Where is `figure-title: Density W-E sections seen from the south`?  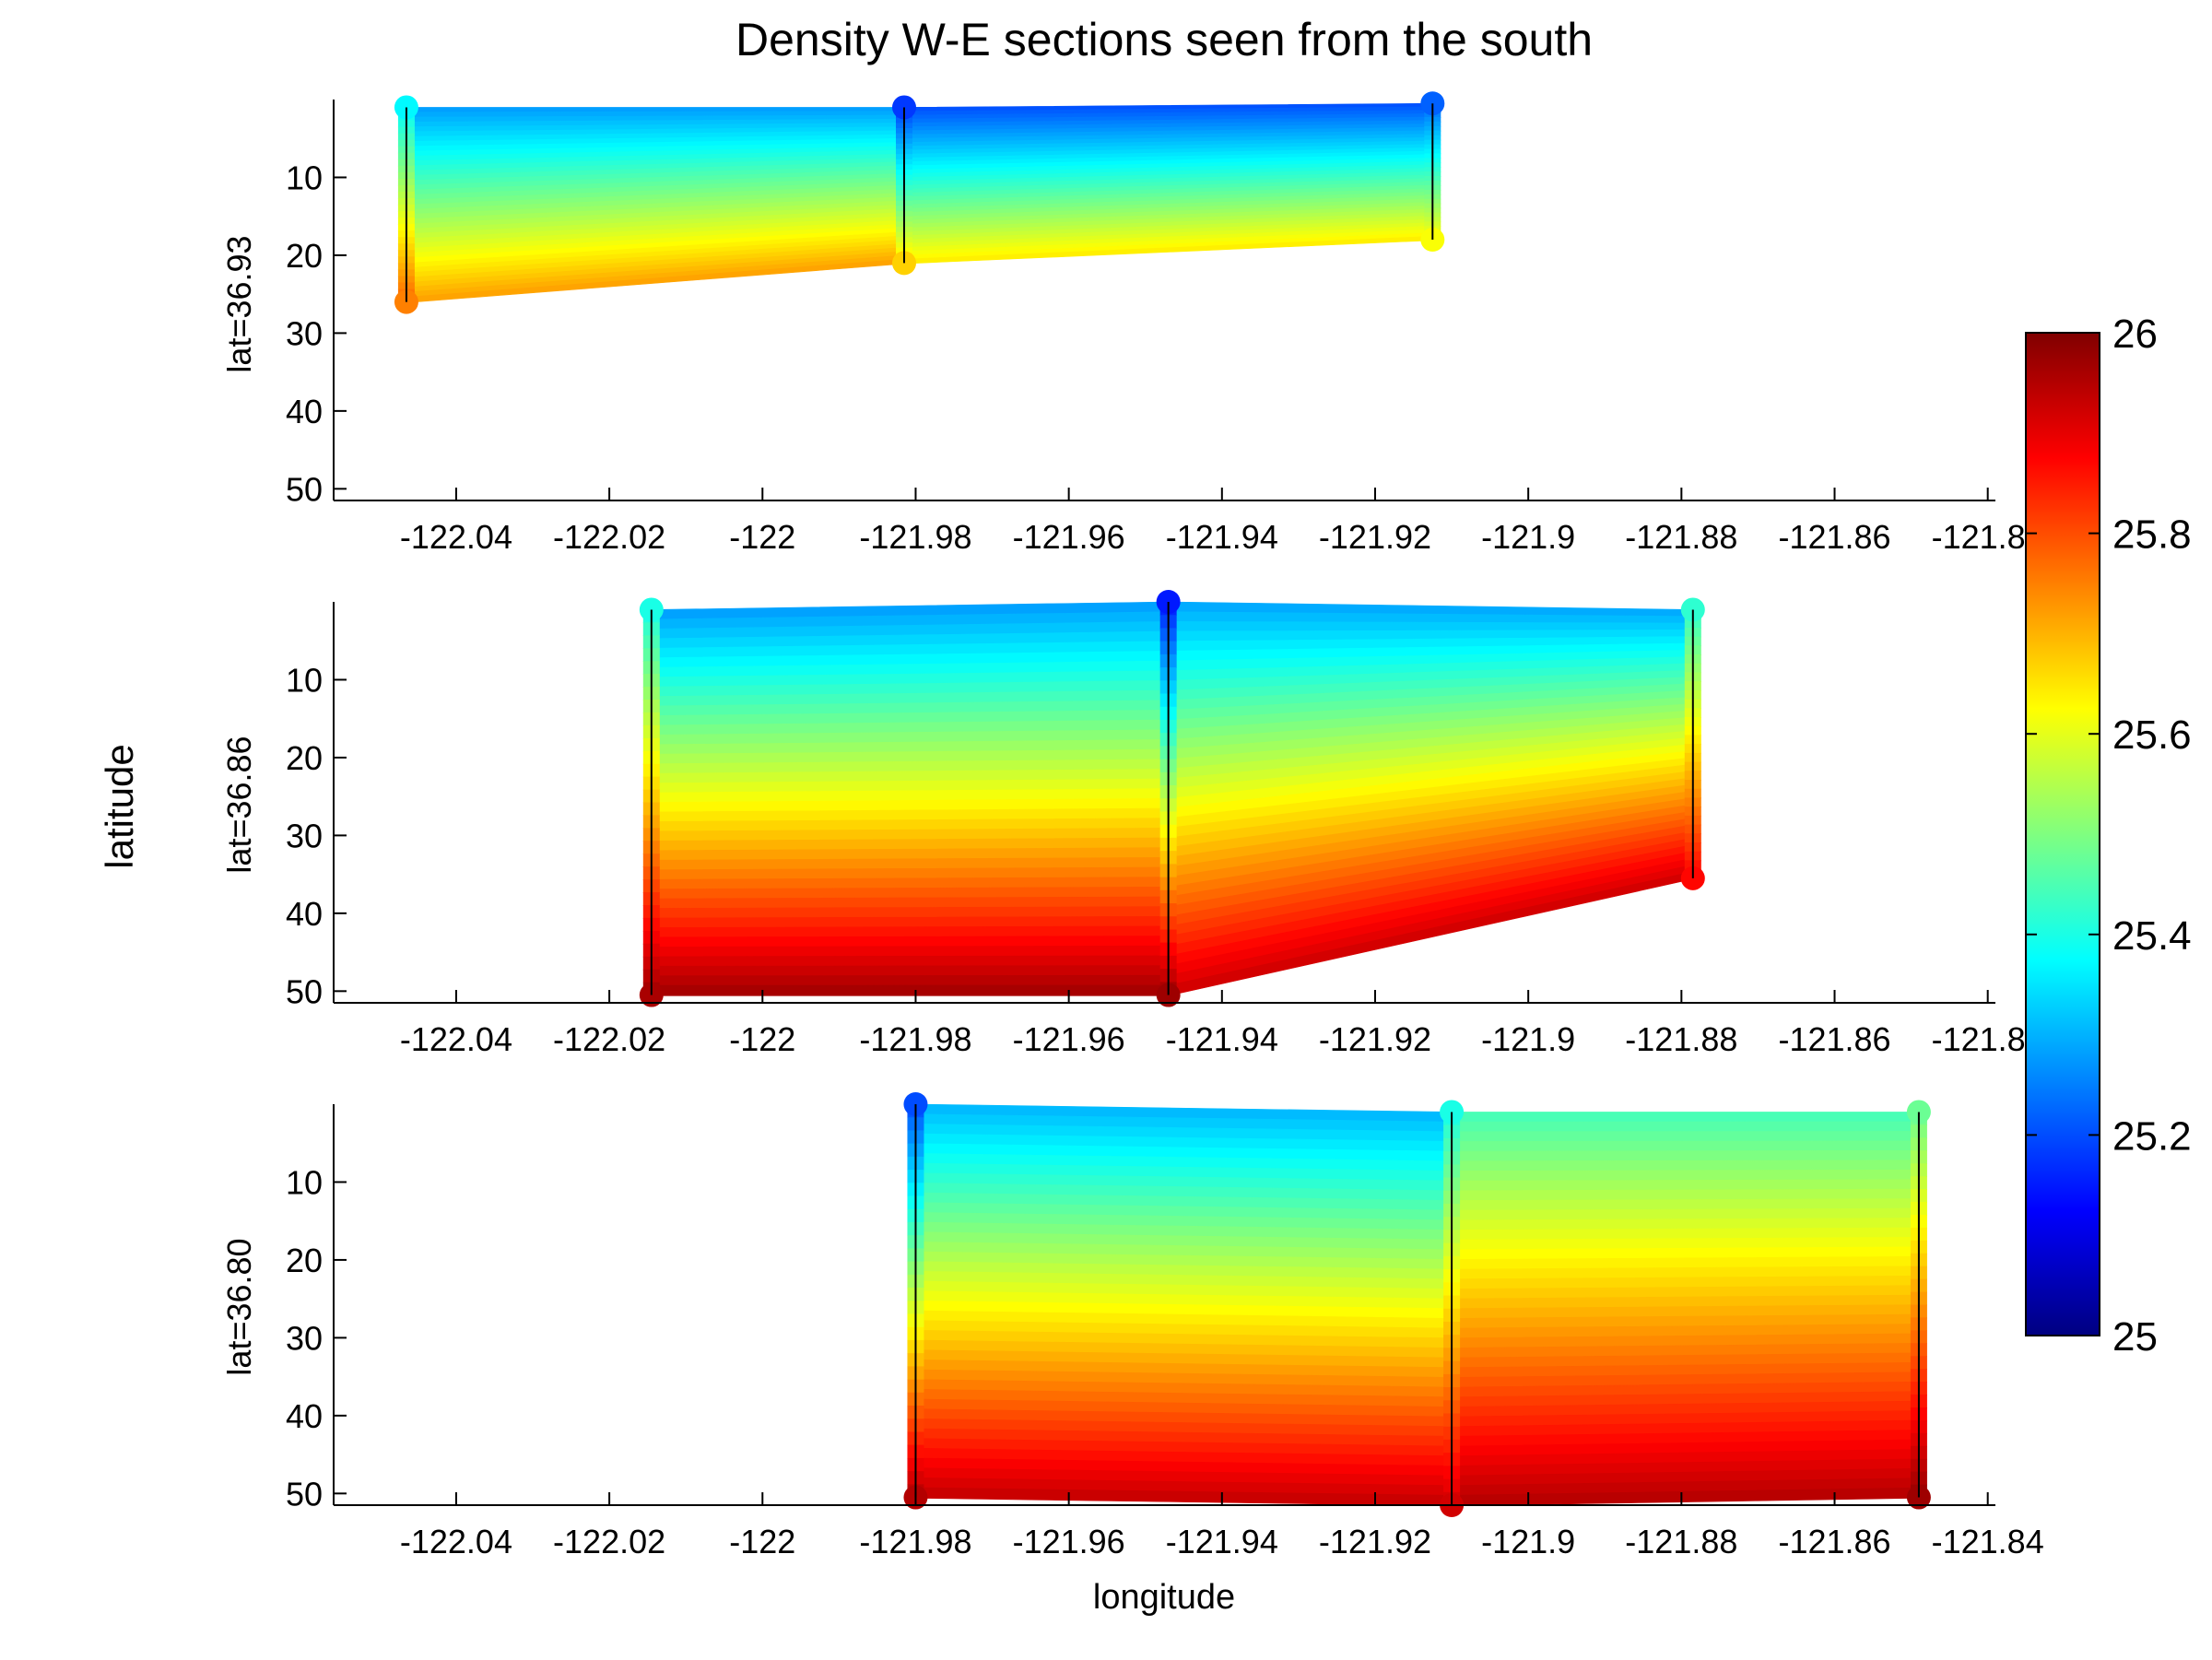 figure-title: Density W-E sections seen from the south is located at coordinates (1164, 39).